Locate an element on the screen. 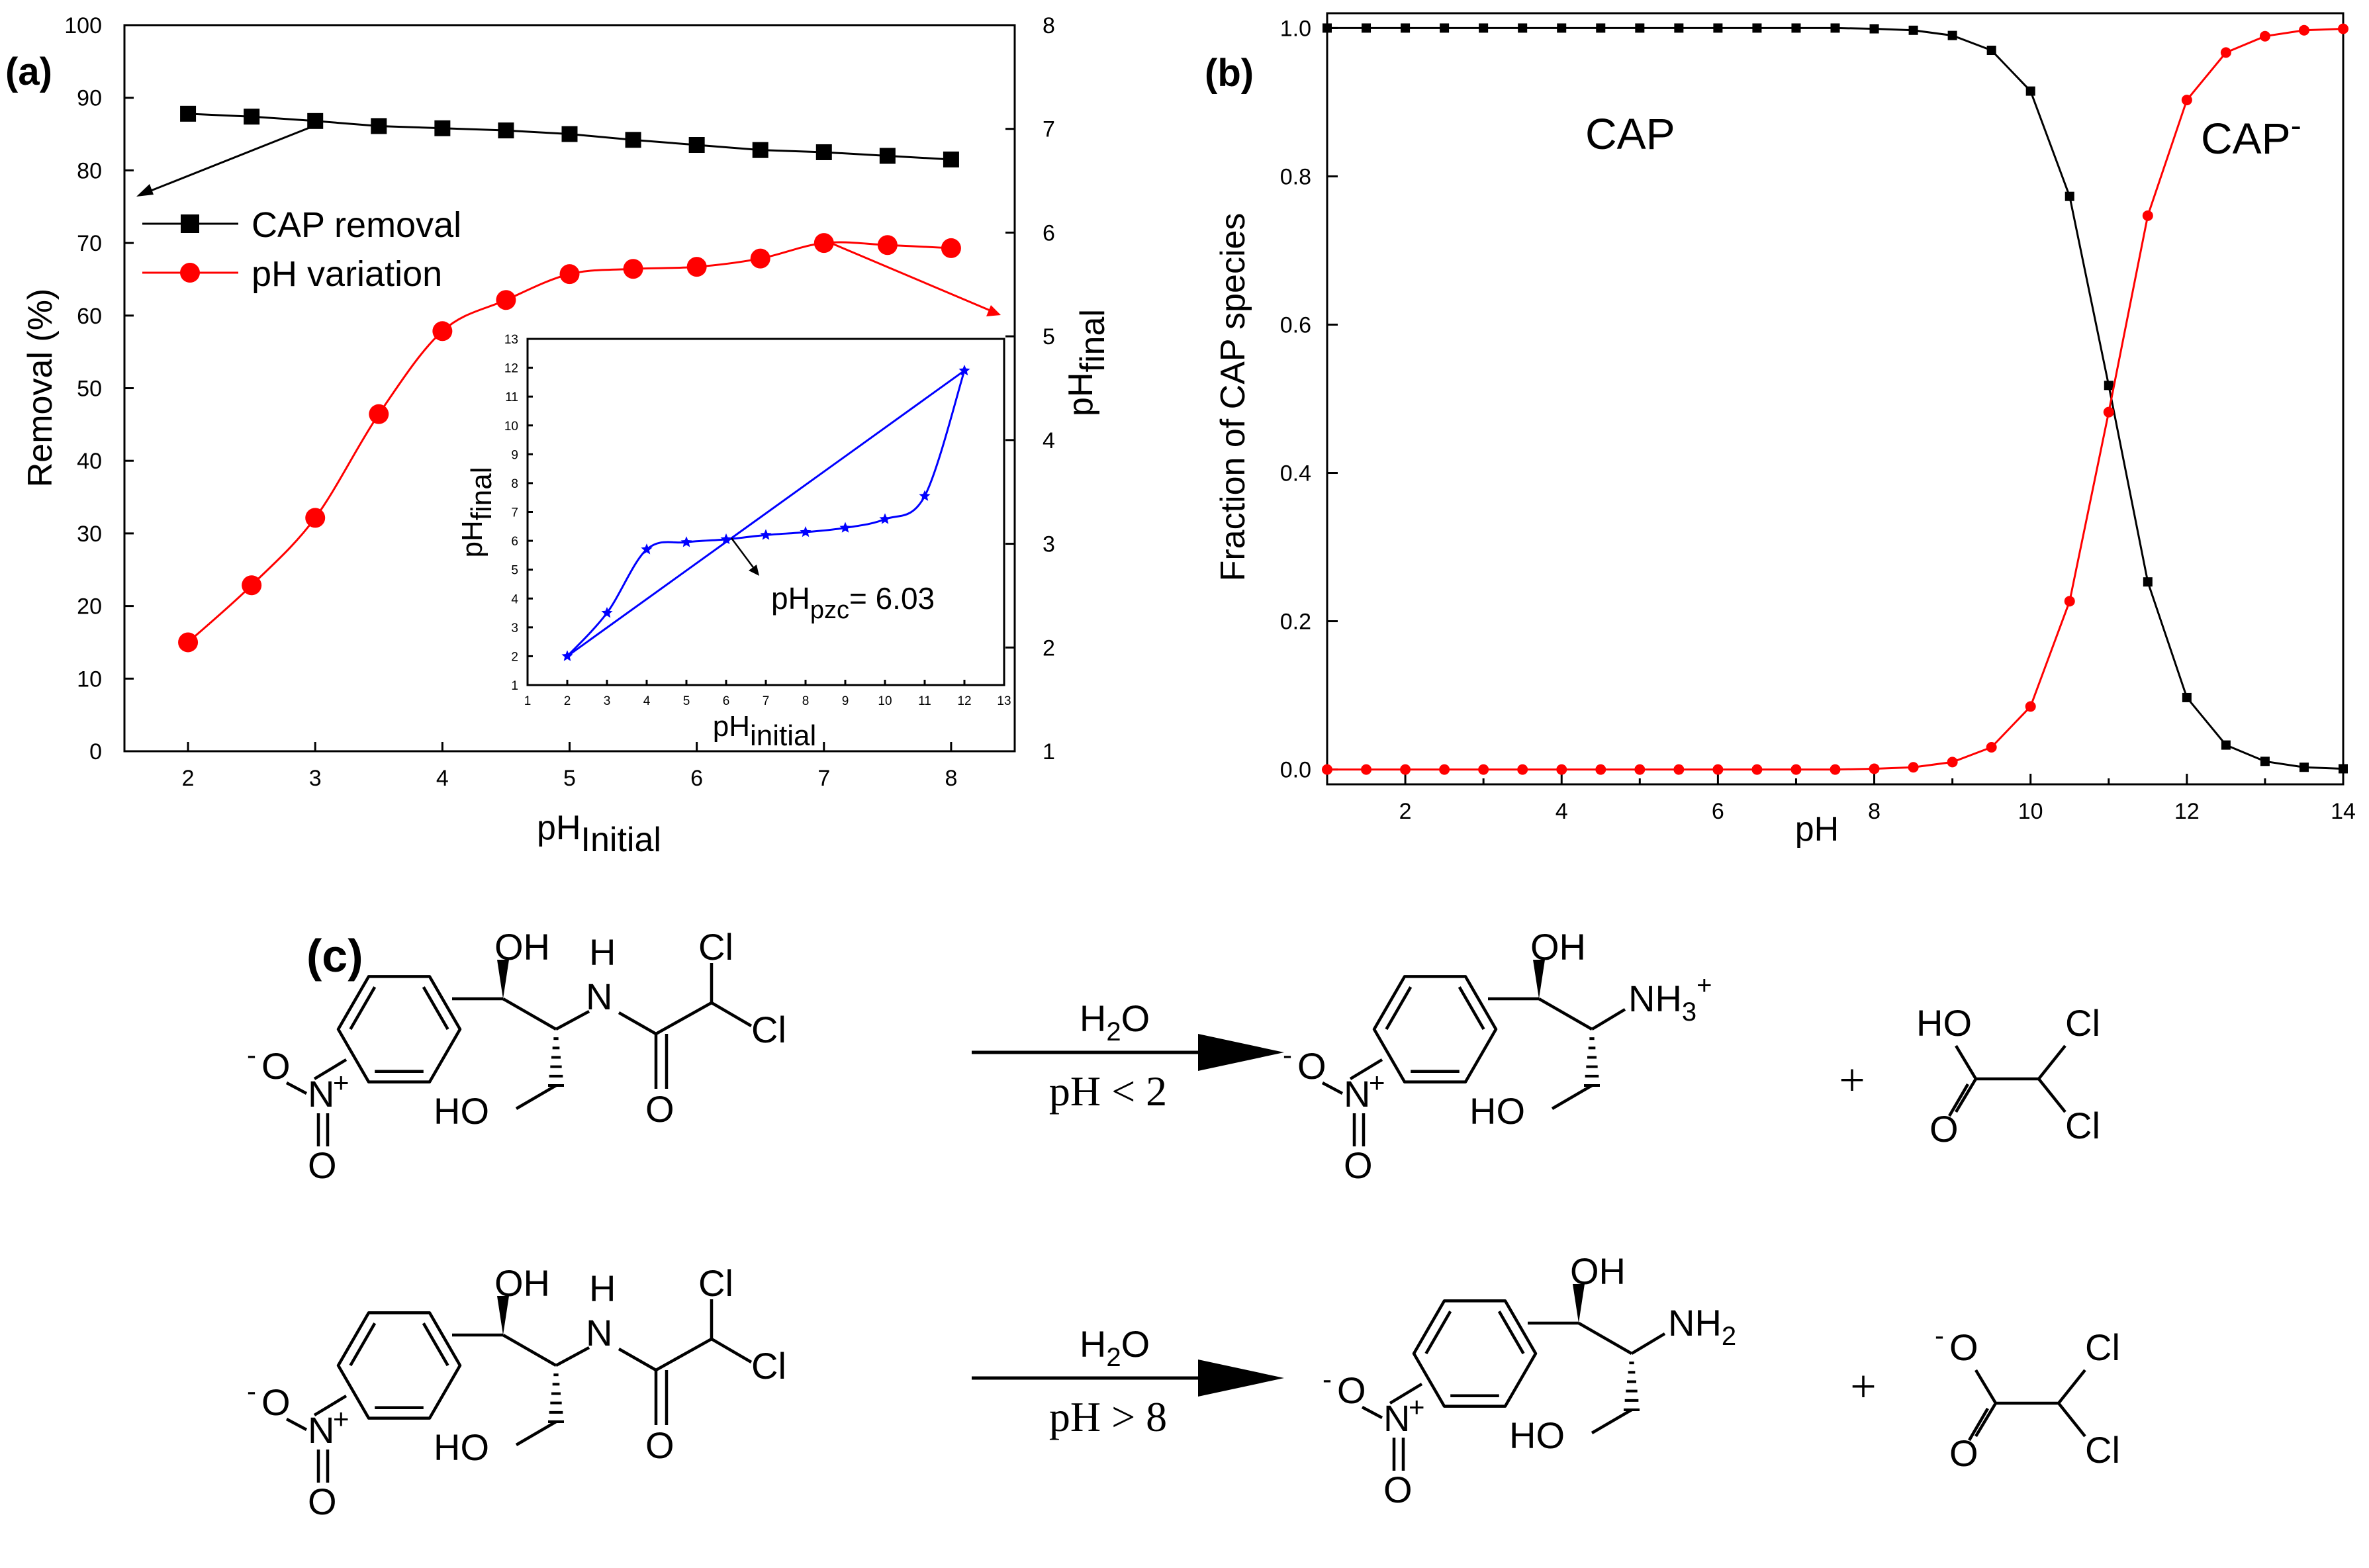 The height and width of the screenshot is (1568, 2369). arrow-to-right-axis is located at coordinates (910, 276).